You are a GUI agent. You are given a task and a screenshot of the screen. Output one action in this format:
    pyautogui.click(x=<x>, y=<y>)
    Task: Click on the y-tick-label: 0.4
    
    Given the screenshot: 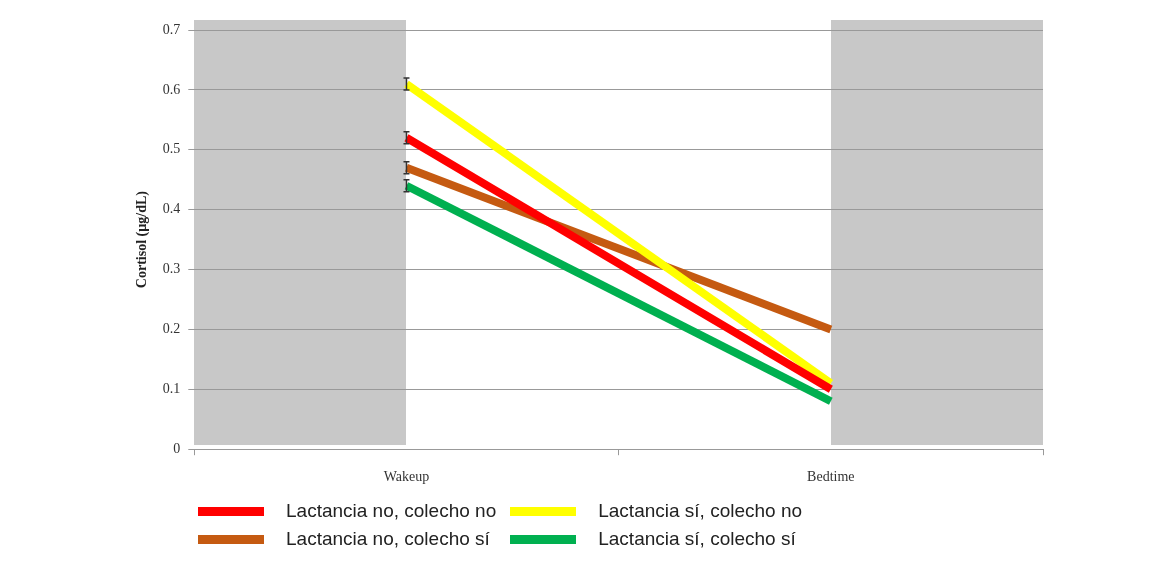 What is the action you would take?
    pyautogui.click(x=171, y=209)
    